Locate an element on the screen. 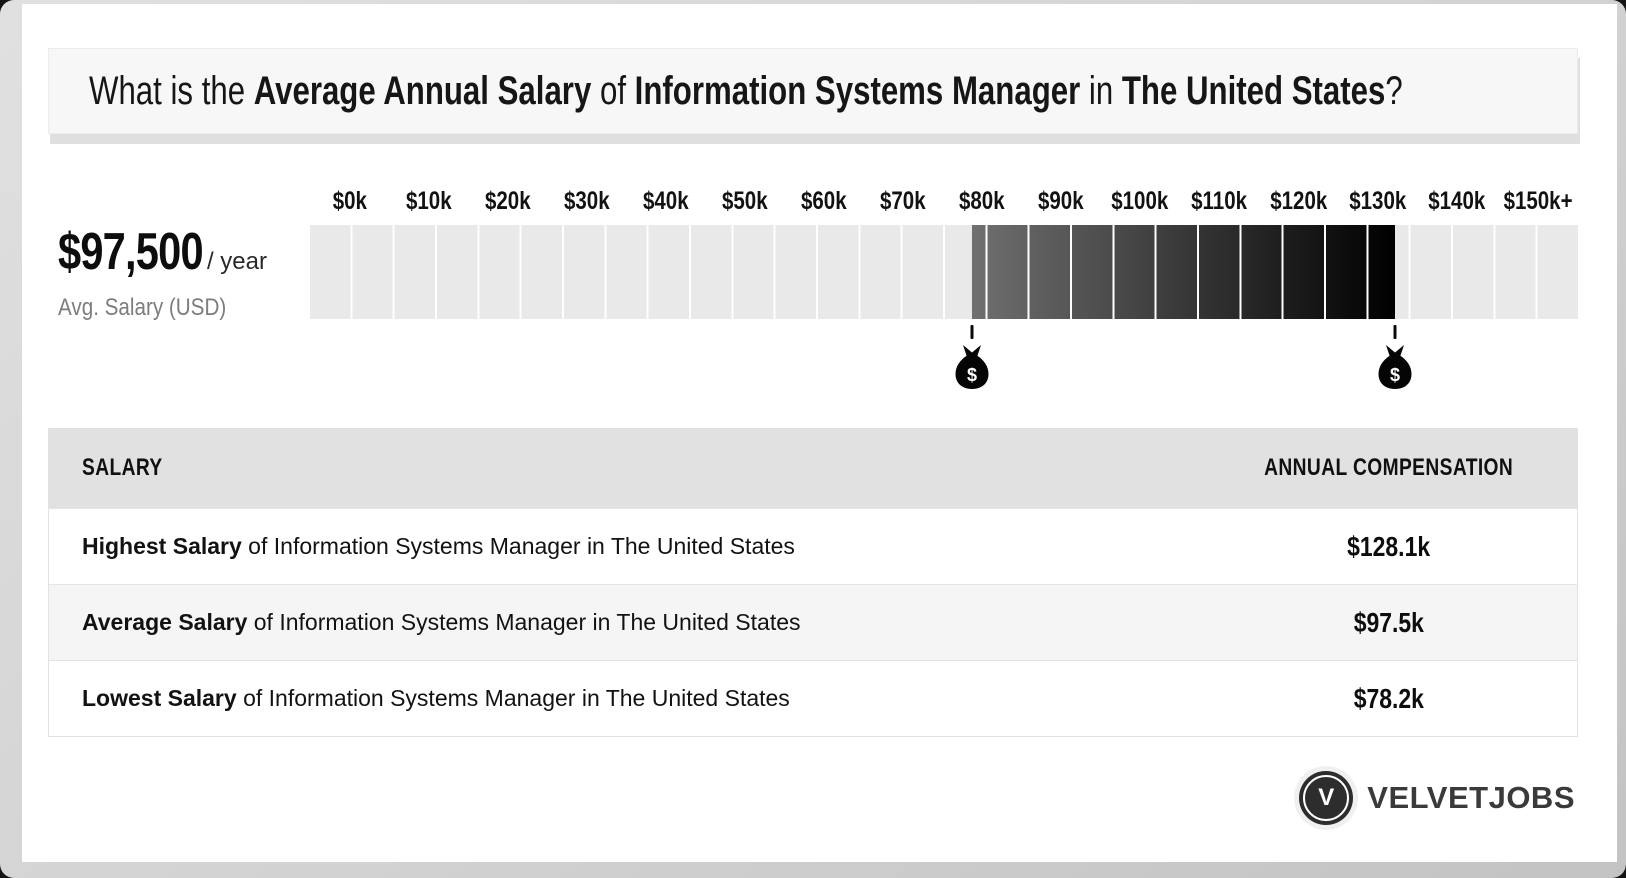 The height and width of the screenshot is (878, 1626). average-salary-amount: $97,500 is located at coordinates (131, 252).